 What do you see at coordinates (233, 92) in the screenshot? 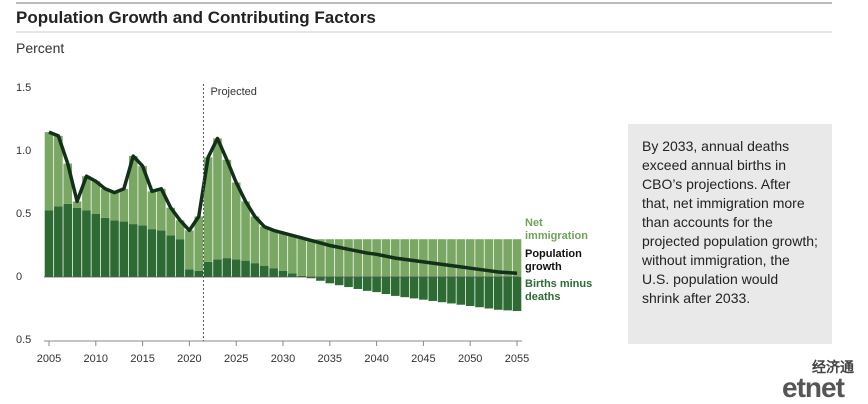
I see `projection-label: Projected` at bounding box center [233, 92].